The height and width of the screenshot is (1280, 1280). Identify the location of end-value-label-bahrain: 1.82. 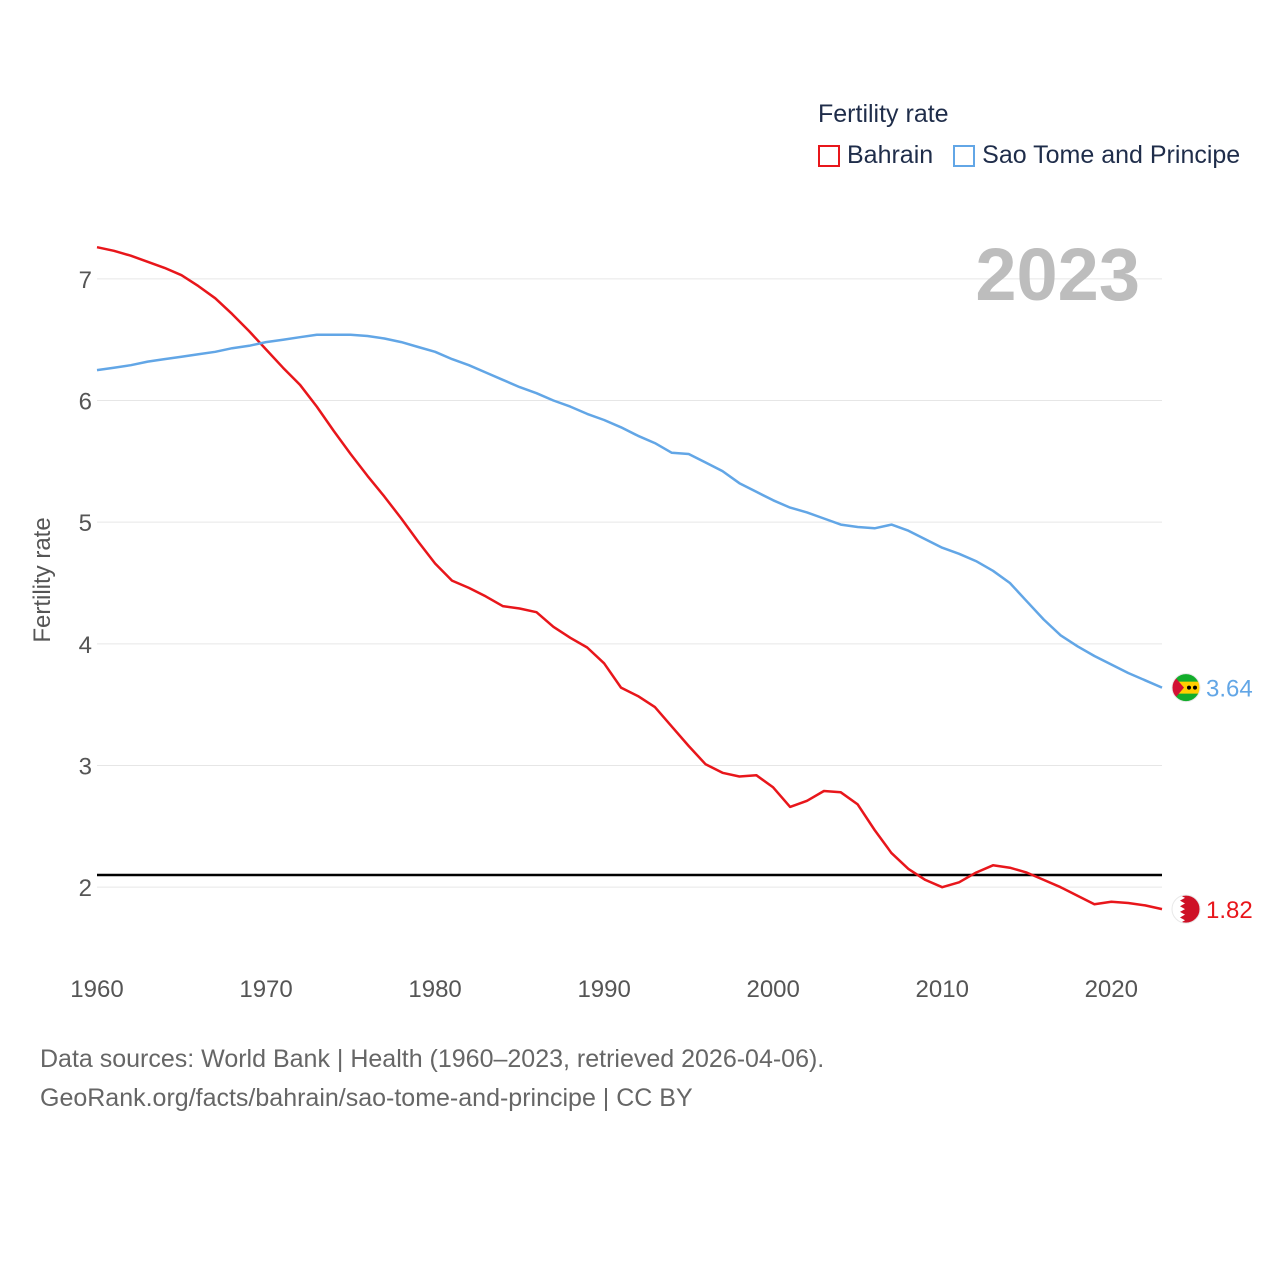
(1229, 910).